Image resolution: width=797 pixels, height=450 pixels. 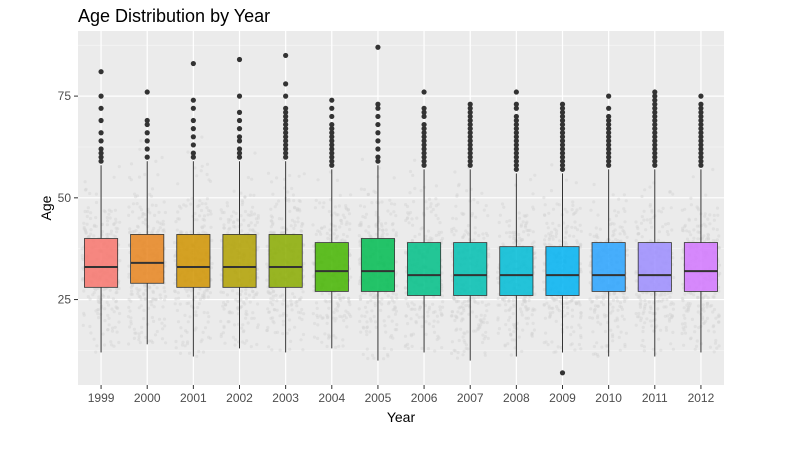 I want to click on box-2007, so click(x=470, y=231).